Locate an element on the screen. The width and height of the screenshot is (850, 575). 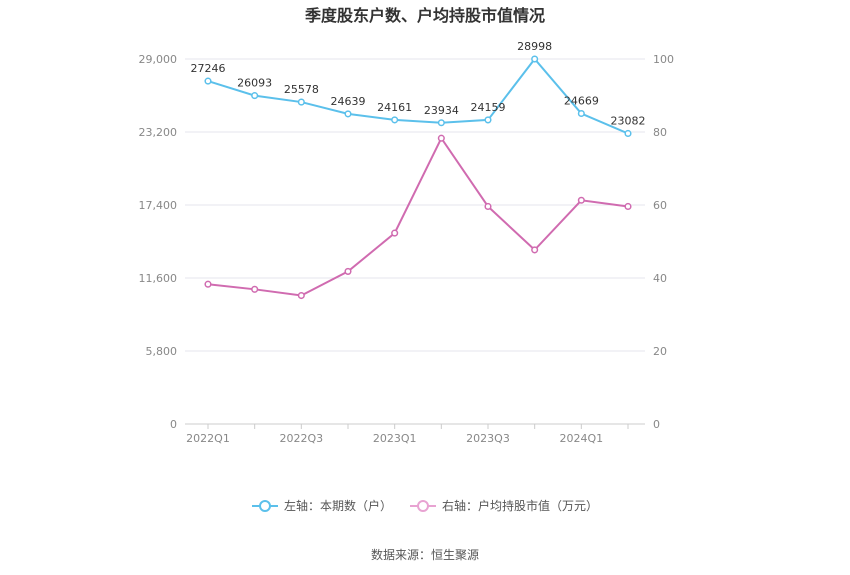
y-right-tick-label: 80 is located at coordinates (660, 132).